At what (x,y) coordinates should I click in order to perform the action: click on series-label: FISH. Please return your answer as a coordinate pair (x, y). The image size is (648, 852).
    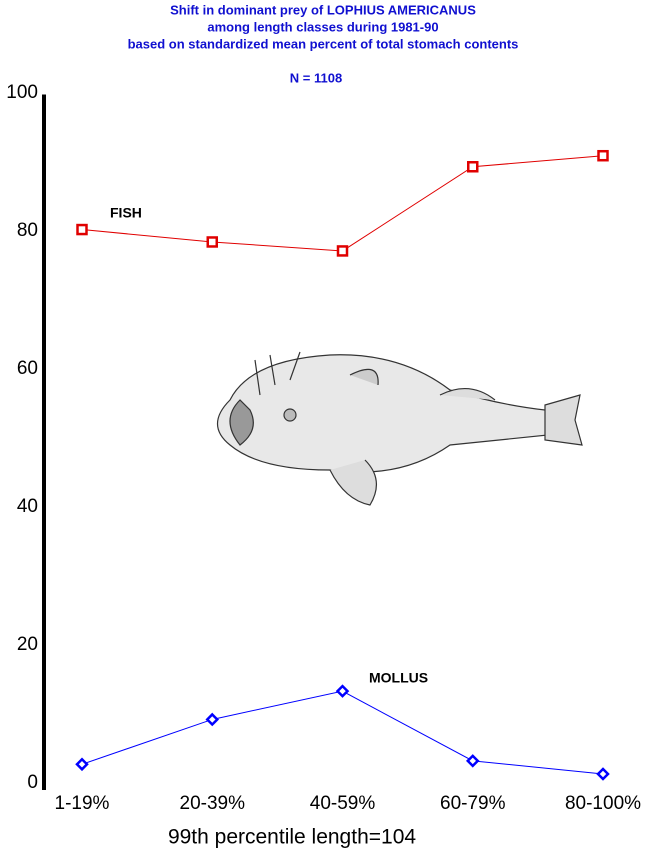
    Looking at the image, I should click on (126, 213).